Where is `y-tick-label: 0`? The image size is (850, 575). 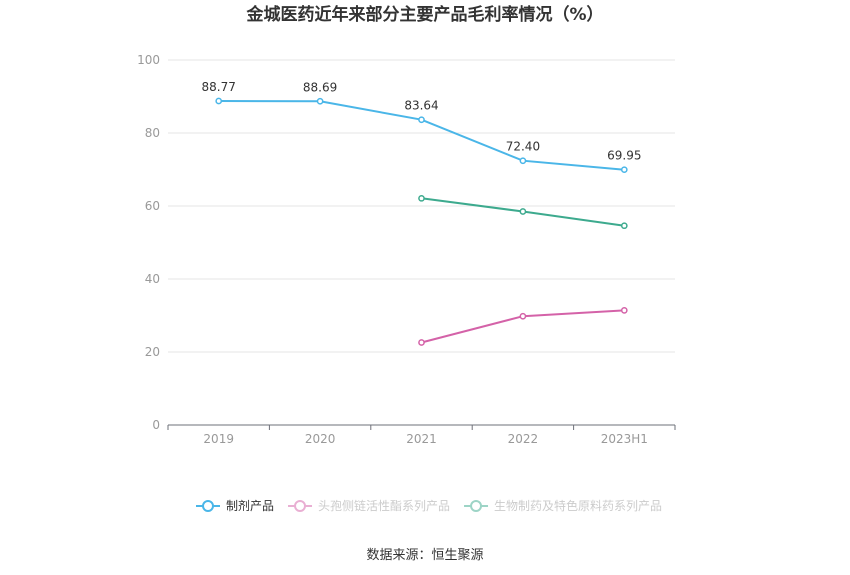
y-tick-label: 0 is located at coordinates (156, 425).